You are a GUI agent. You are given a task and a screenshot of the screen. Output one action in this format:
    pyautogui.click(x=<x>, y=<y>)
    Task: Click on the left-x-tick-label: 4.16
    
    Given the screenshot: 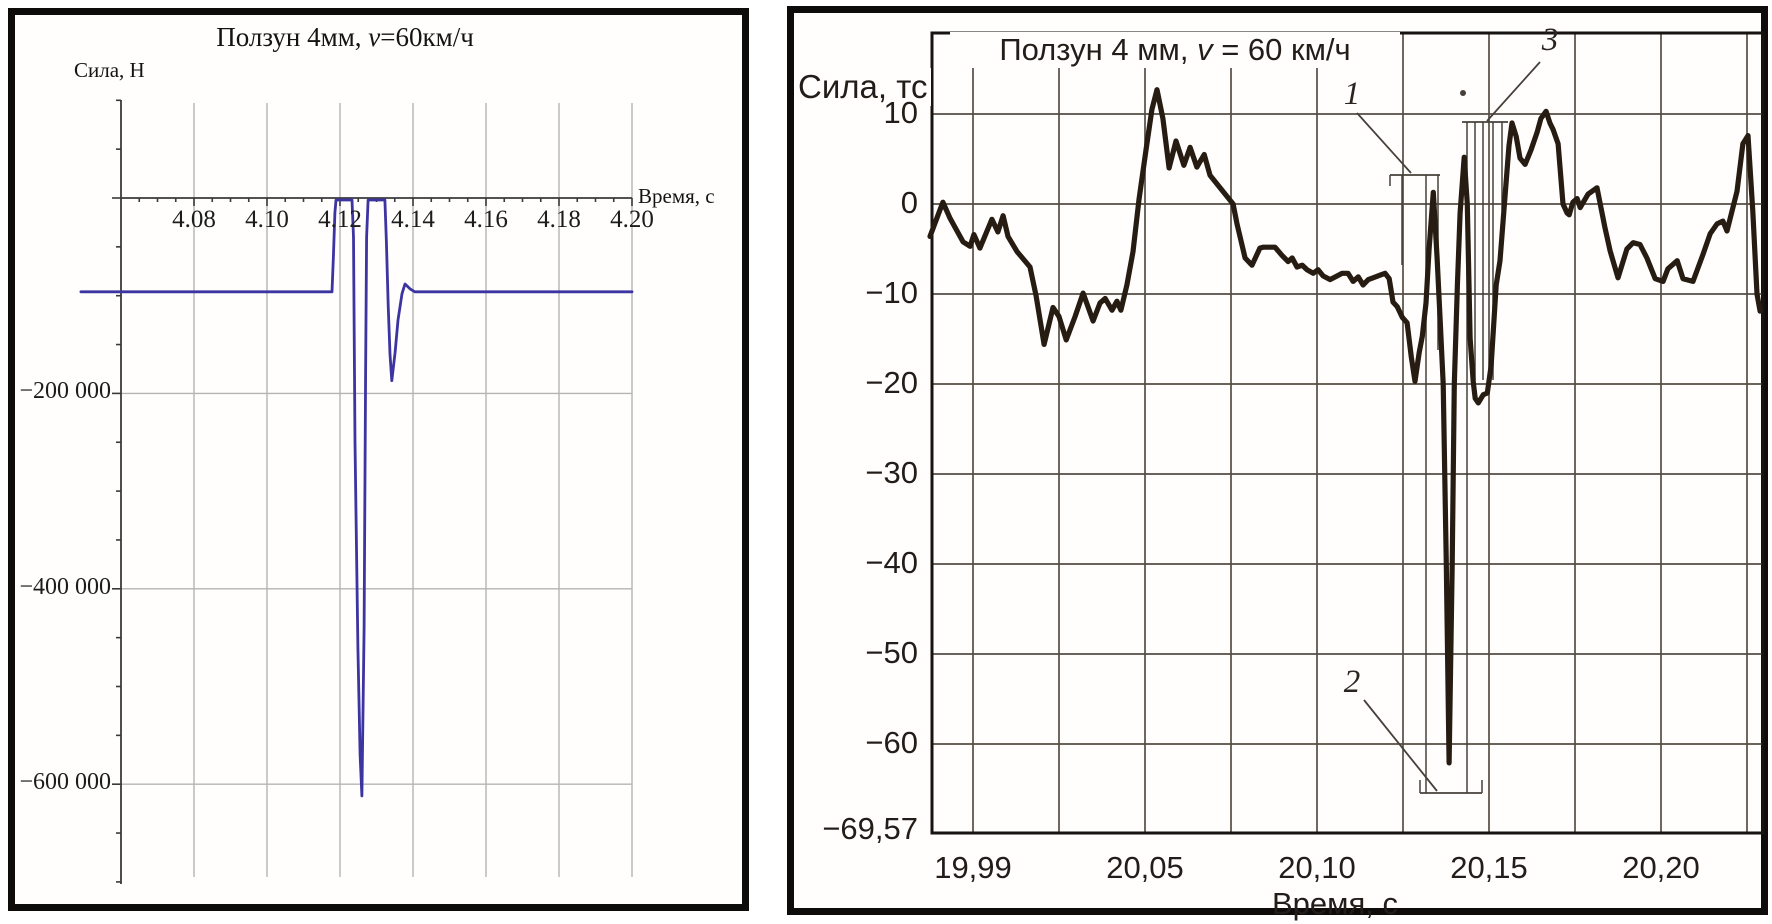 What is the action you would take?
    pyautogui.click(x=486, y=219)
    